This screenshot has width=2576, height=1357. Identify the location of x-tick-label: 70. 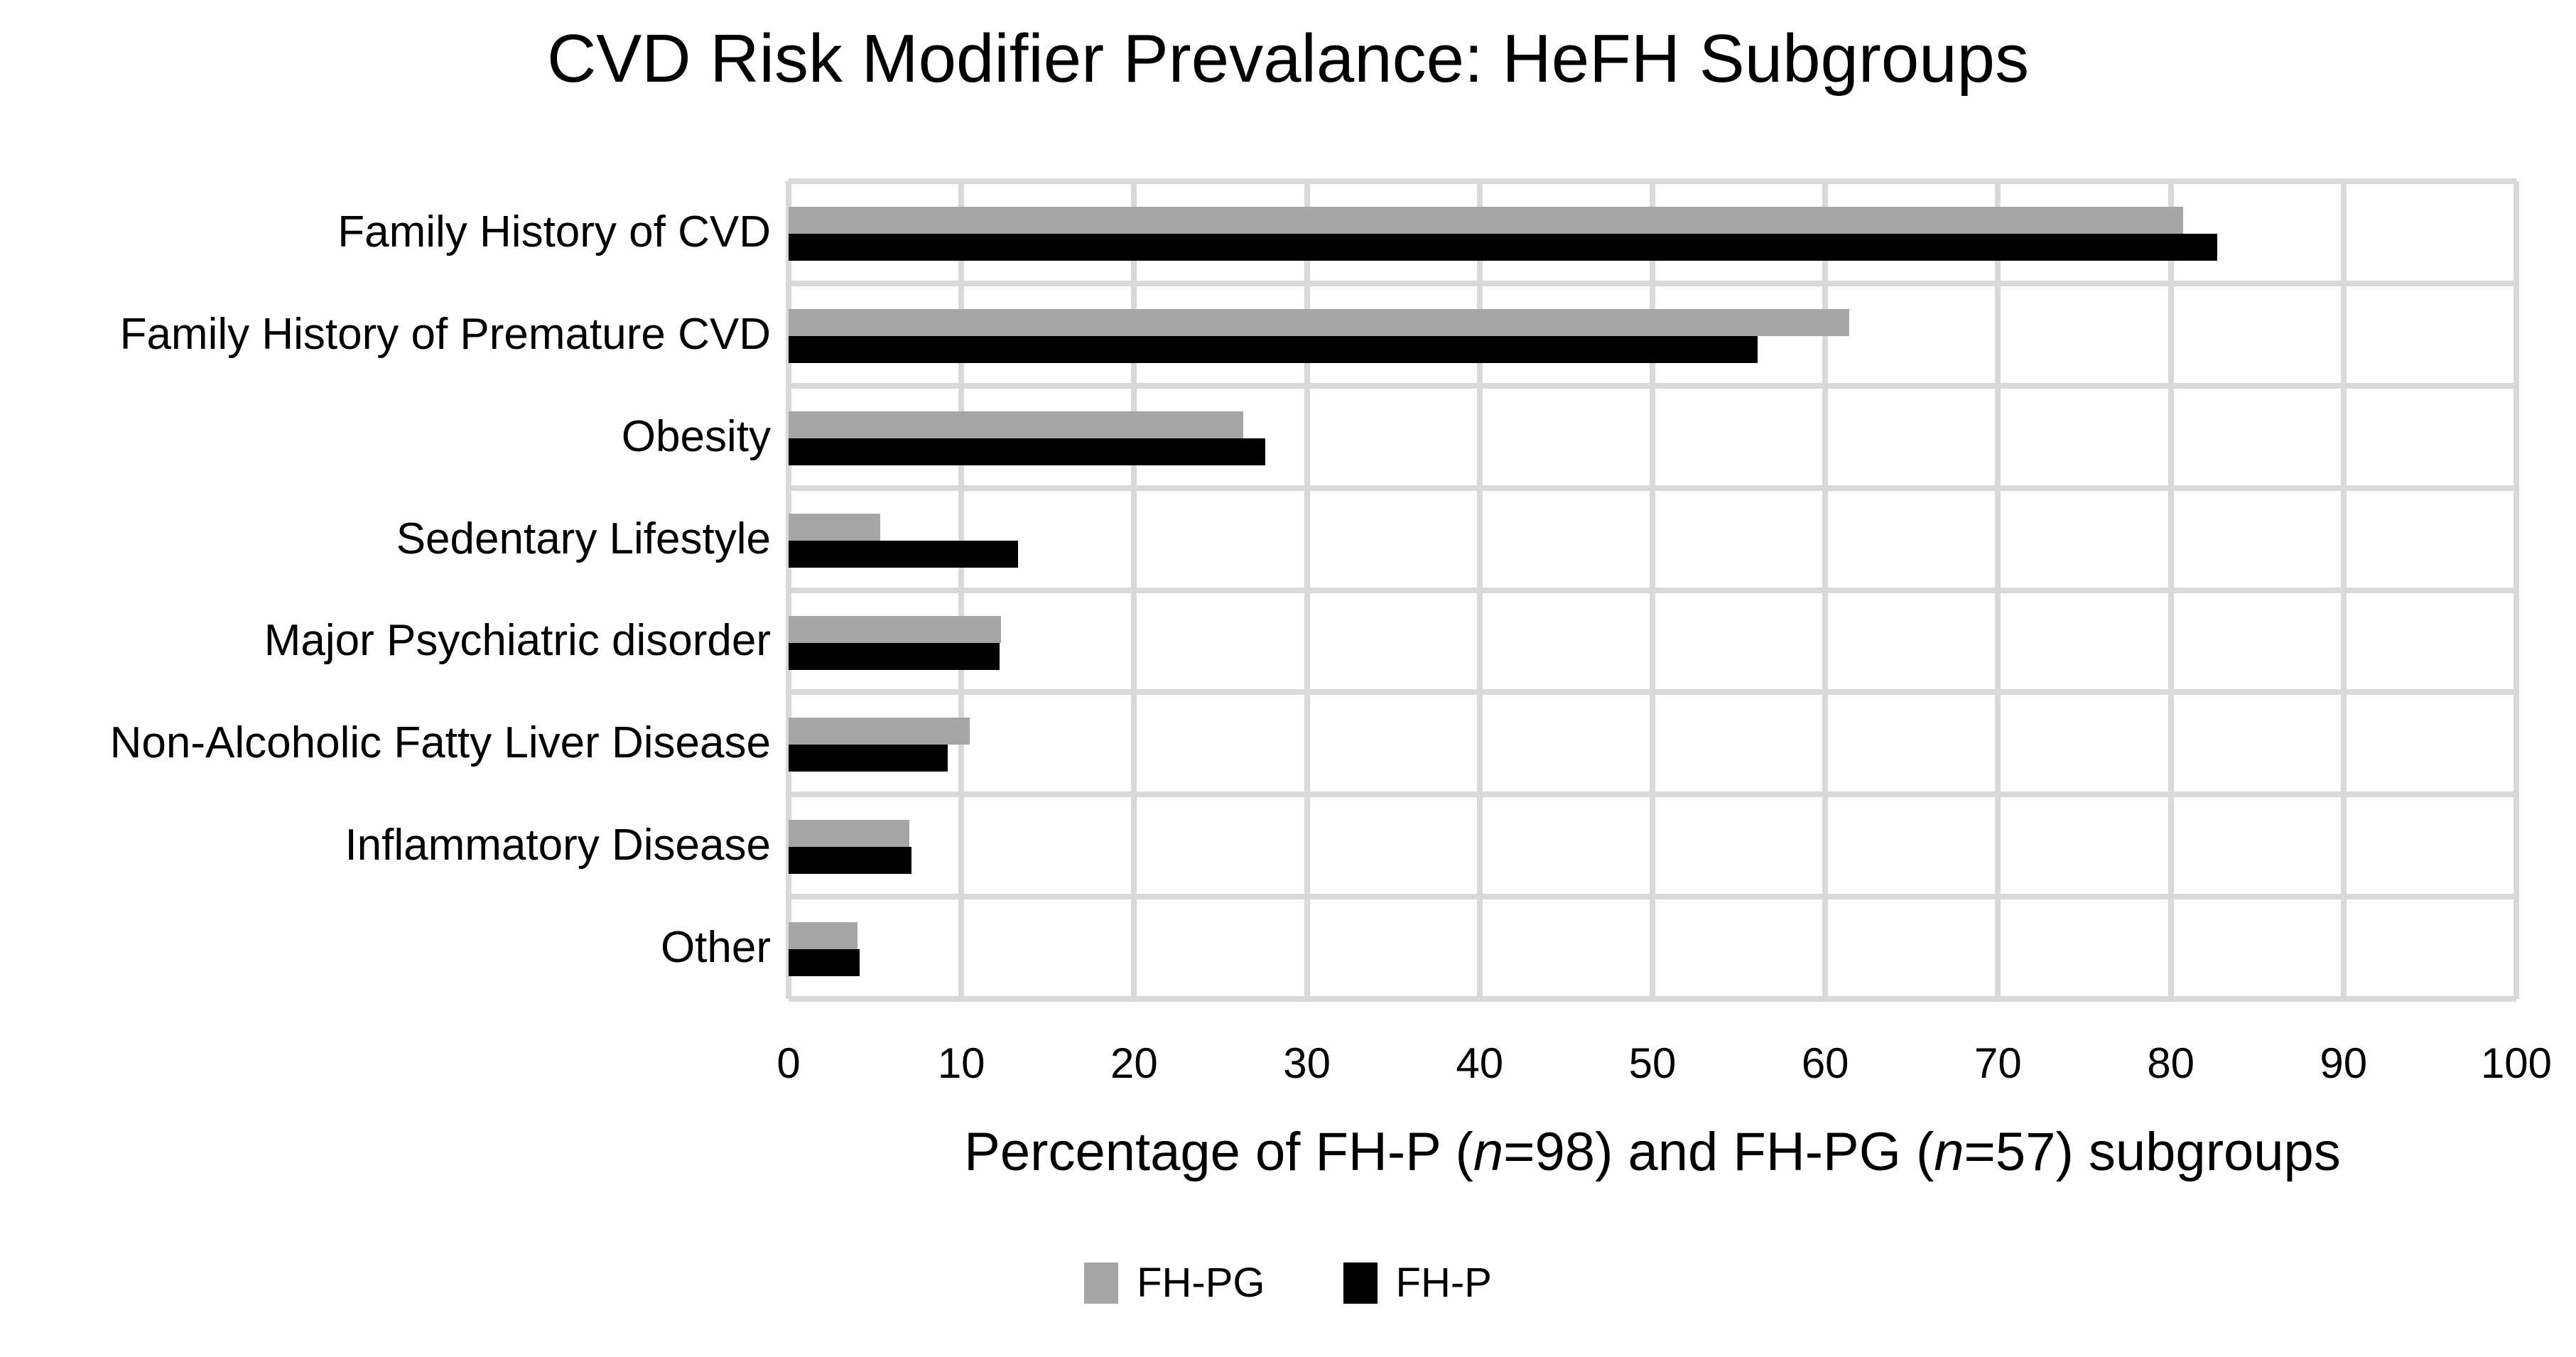
(1998, 1063).